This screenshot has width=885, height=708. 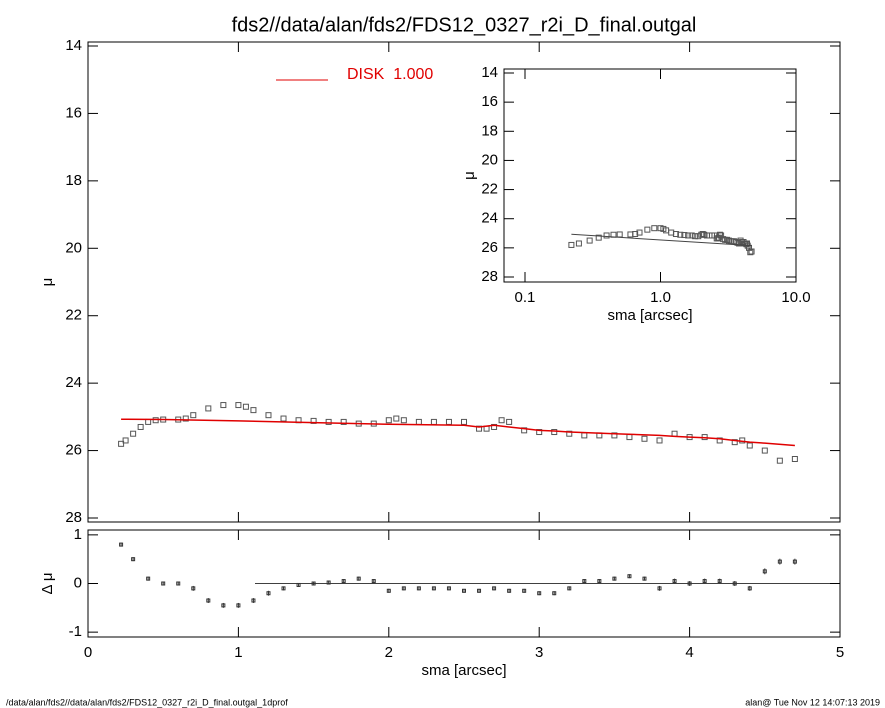 I want to click on x-tick-label: 5, so click(x=840, y=652).